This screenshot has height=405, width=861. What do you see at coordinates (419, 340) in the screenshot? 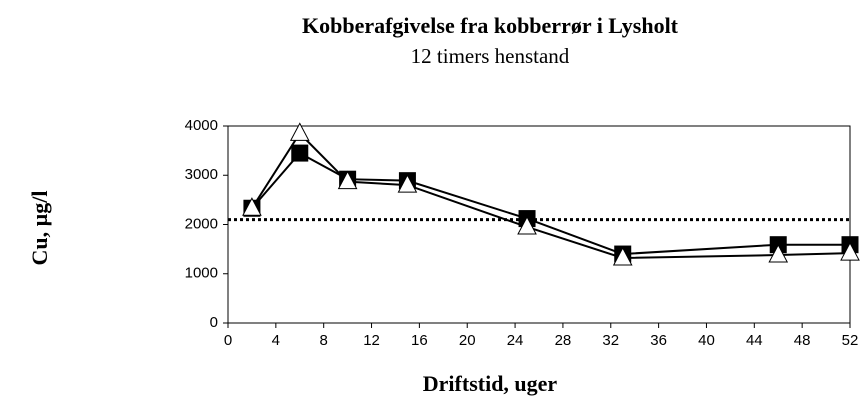
I see `x-tick-label: 16` at bounding box center [419, 340].